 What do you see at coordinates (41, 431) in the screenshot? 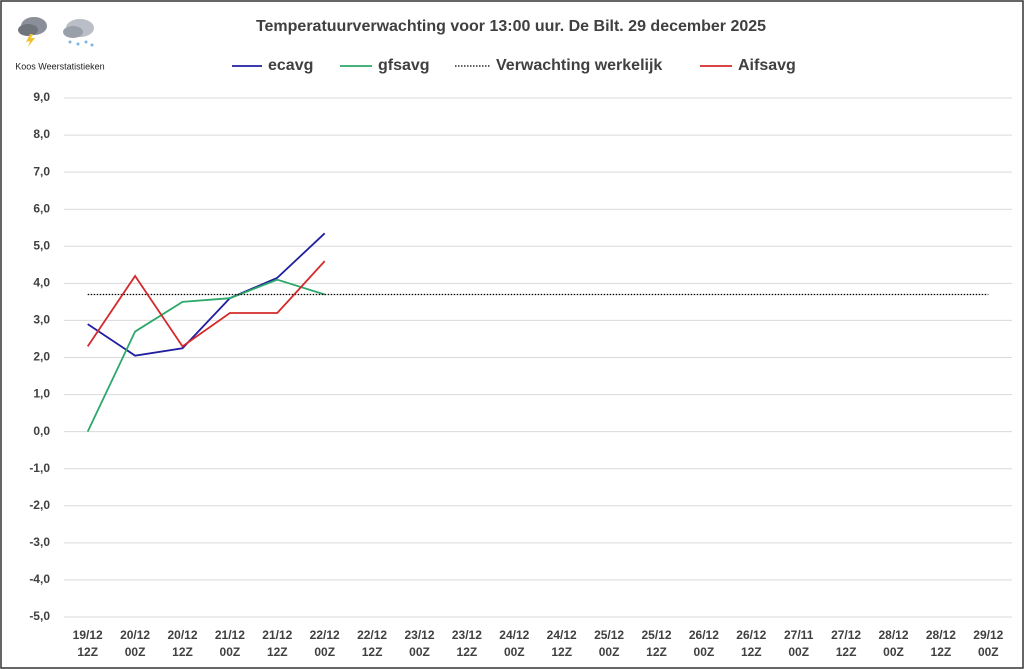
I see `y-tick-label: 0,0` at bounding box center [41, 431].